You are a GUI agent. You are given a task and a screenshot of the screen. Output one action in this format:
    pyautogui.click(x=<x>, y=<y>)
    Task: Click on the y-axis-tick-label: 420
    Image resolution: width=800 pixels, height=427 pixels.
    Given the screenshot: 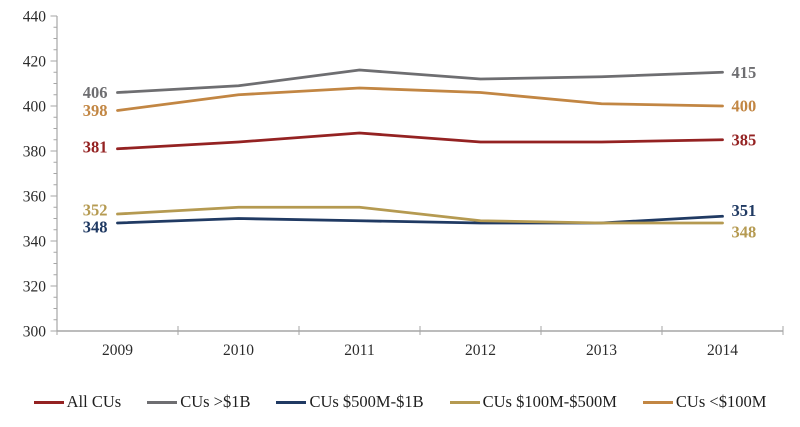 What is the action you would take?
    pyautogui.click(x=35, y=62)
    